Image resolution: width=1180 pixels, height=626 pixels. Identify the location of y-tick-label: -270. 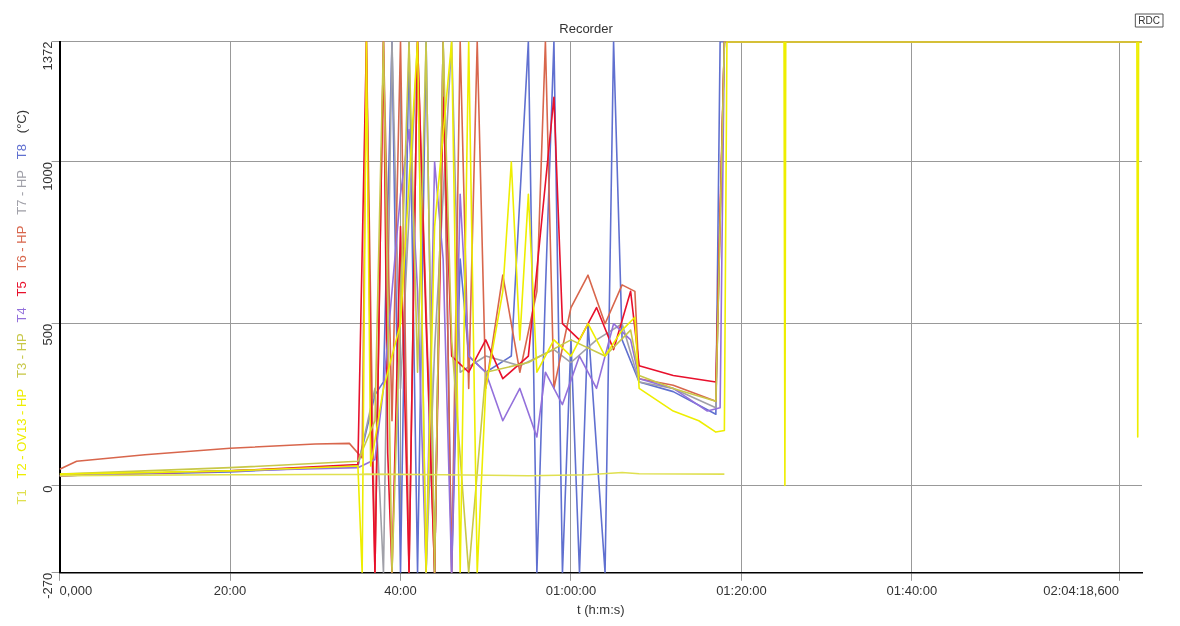
(48, 585).